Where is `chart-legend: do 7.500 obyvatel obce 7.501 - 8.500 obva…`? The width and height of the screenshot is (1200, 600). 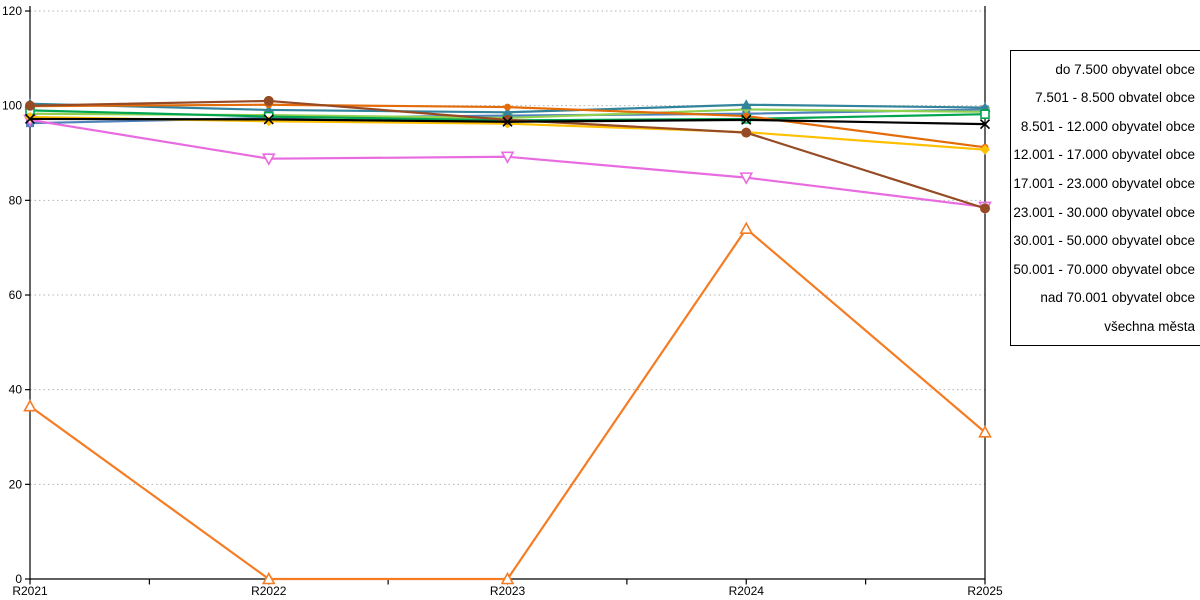
chart-legend: do 7.500 obyvatel obce 7.501 - 8.500 obva… is located at coordinates (1105, 198).